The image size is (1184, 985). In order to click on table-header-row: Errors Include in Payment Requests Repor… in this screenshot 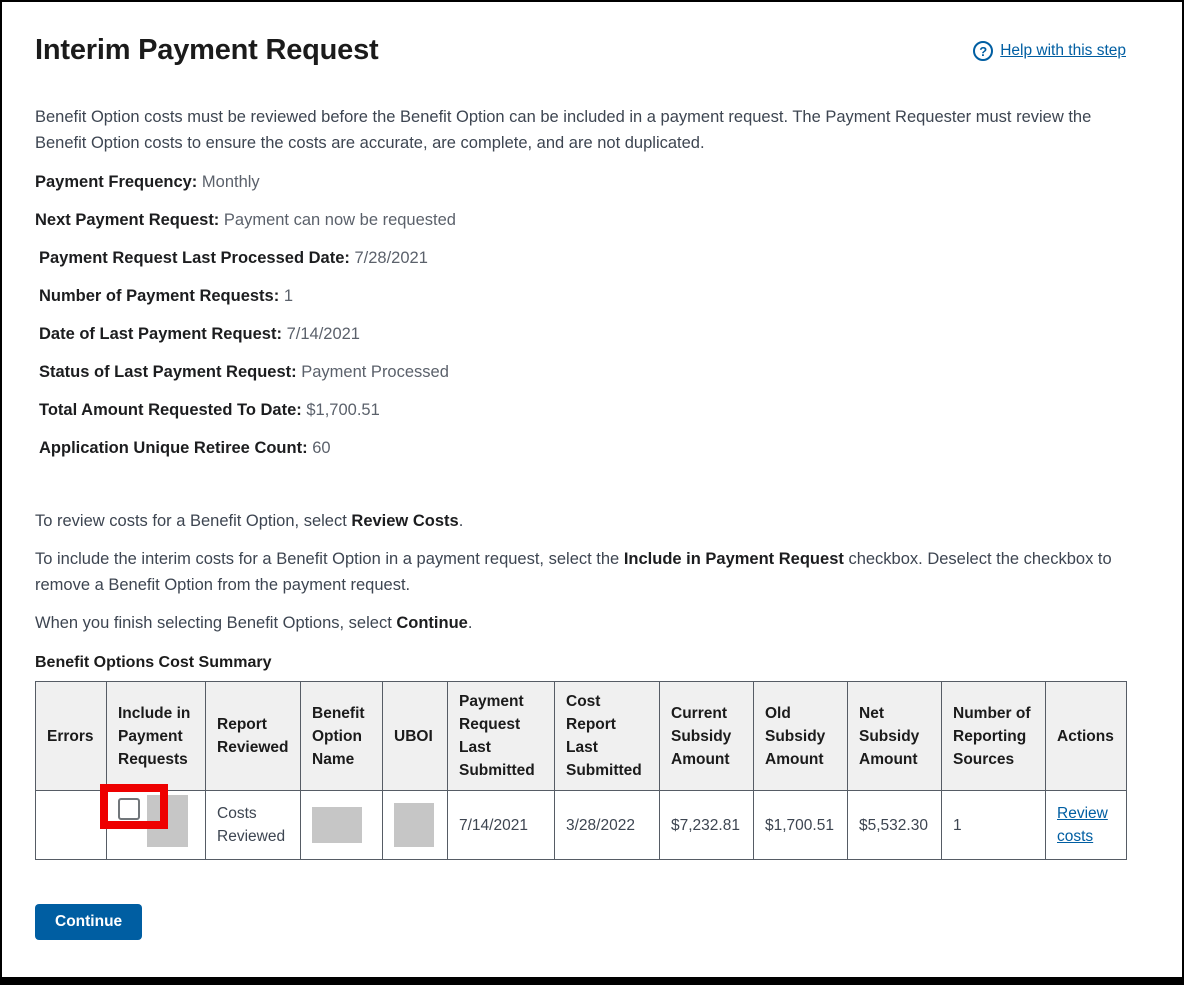, I will do `click(581, 736)`.